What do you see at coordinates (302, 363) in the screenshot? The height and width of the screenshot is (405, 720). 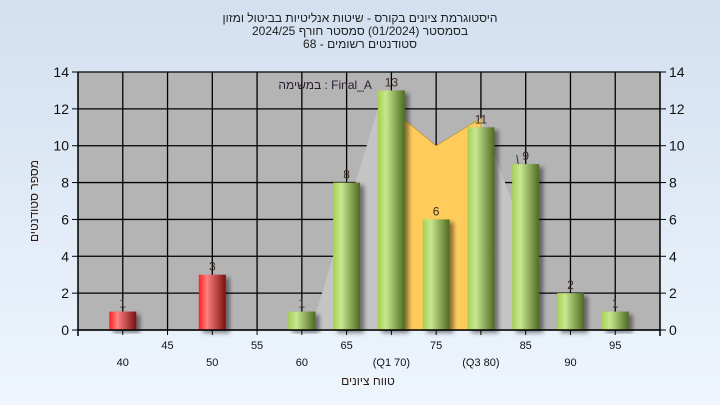 I see `x-tick-label: 60` at bounding box center [302, 363].